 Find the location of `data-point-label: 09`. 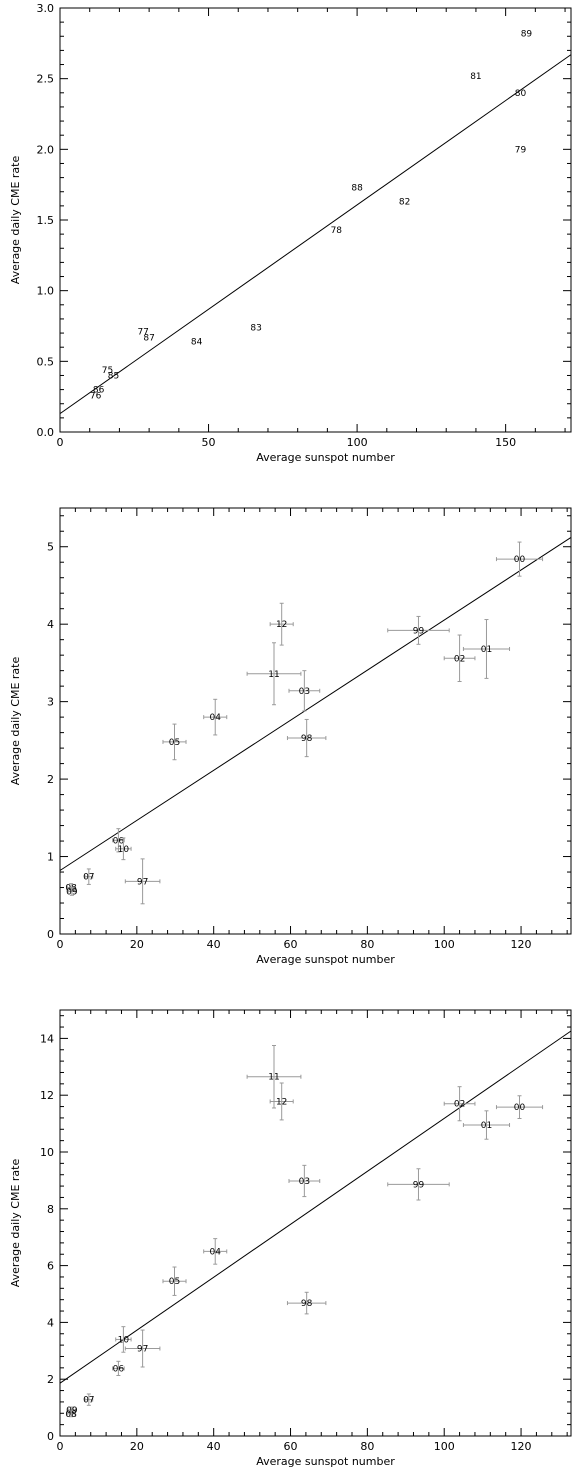

data-point-label: 09 is located at coordinates (72, 892).